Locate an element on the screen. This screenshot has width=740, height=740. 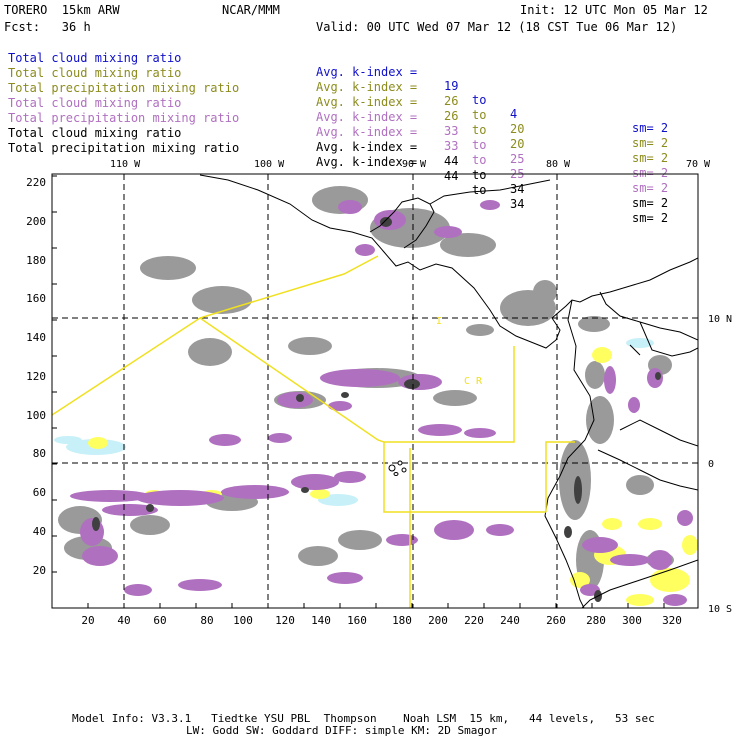
x-tick-label: 180 is located at coordinates (402, 620).